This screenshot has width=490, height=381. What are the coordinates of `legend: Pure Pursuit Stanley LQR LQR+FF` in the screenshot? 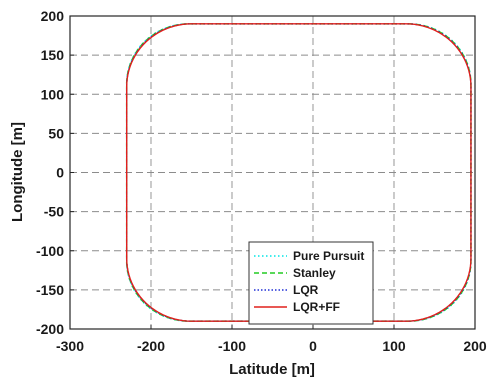 It's located at (311, 283).